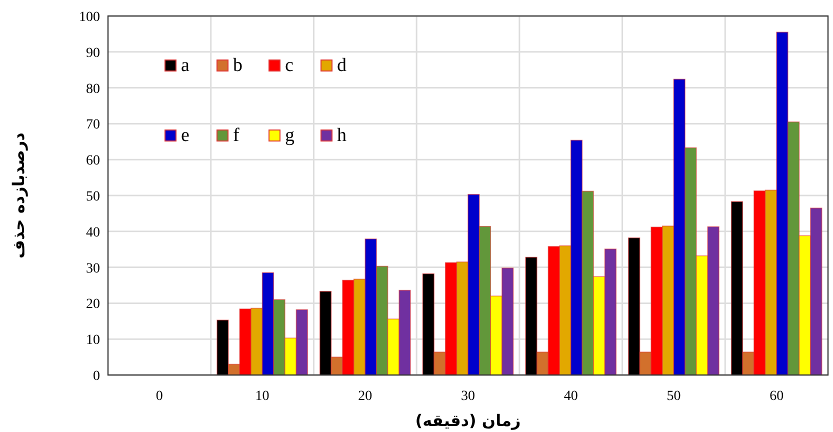 This screenshot has width=833, height=432. What do you see at coordinates (93, 197) in the screenshot?
I see `y-tick-label: 50` at bounding box center [93, 197].